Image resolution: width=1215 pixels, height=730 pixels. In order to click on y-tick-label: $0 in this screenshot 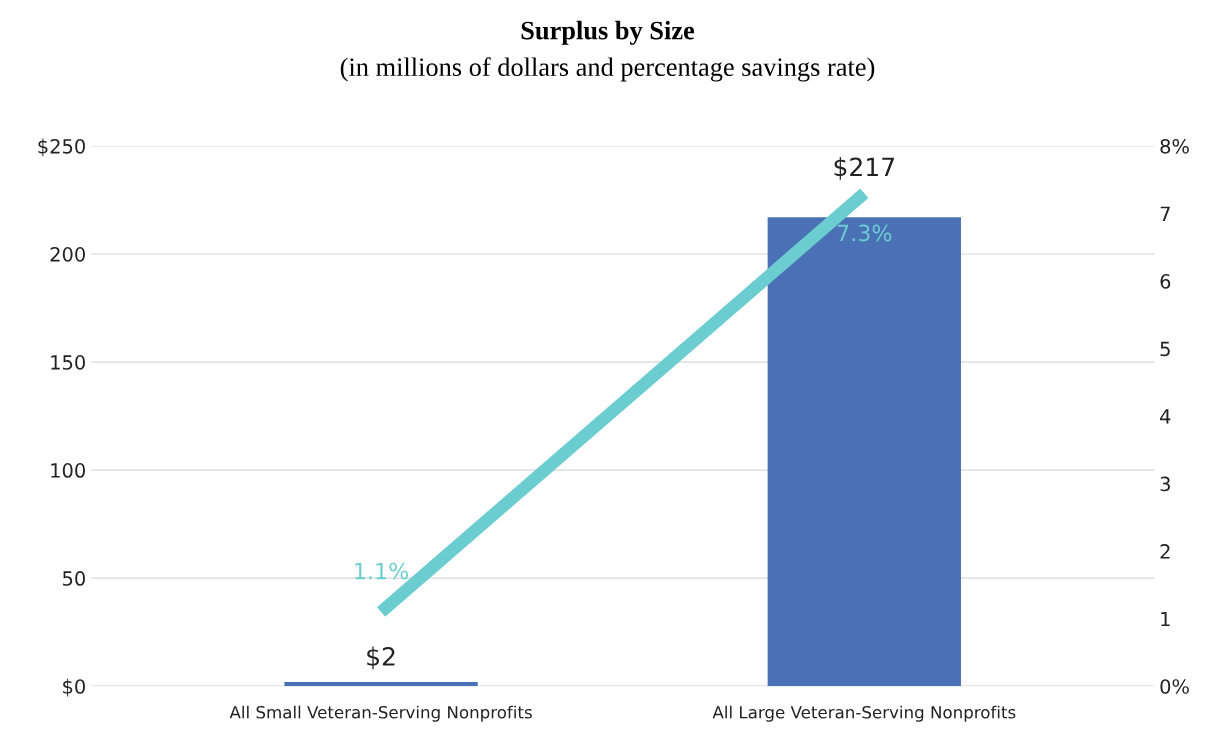, I will do `click(74, 687)`.